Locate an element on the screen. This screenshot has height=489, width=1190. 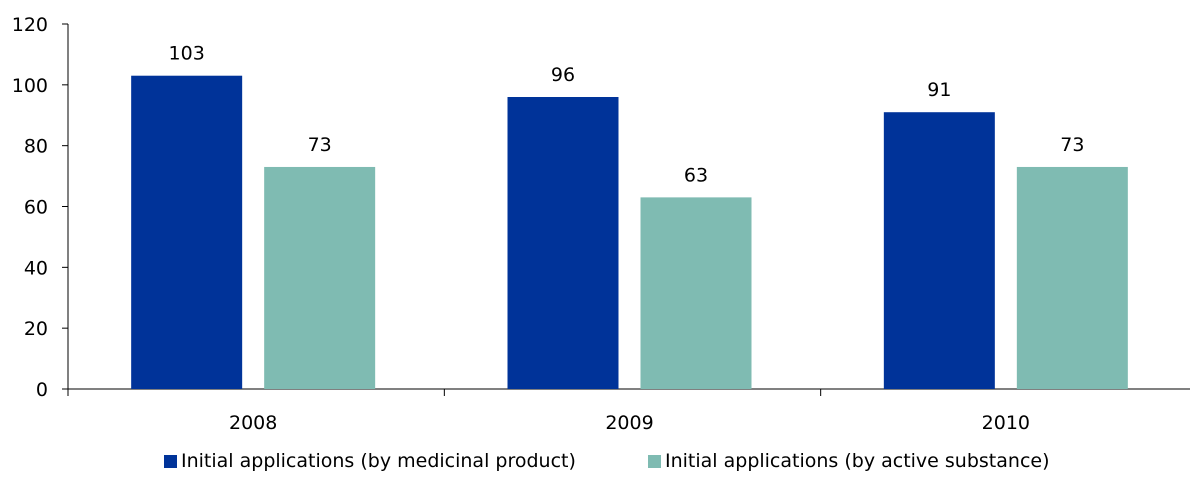
data-label-2009-series-1: 96 is located at coordinates (563, 75).